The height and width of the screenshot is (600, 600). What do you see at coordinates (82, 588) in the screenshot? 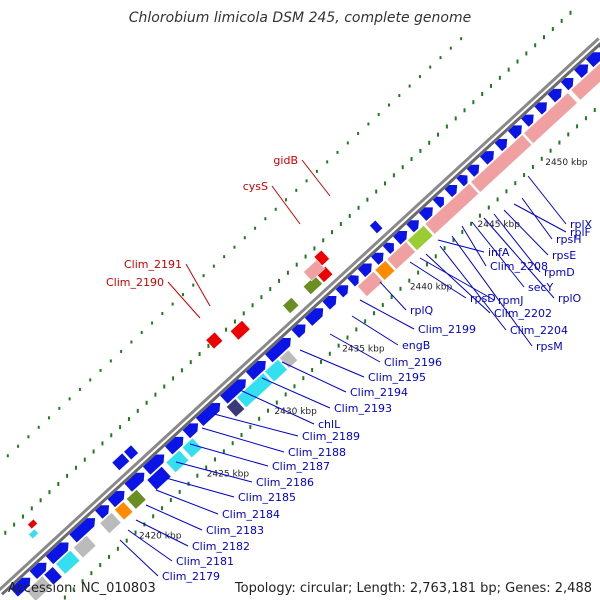
I see `accession-text: Accession: NC_010803` at bounding box center [82, 588].